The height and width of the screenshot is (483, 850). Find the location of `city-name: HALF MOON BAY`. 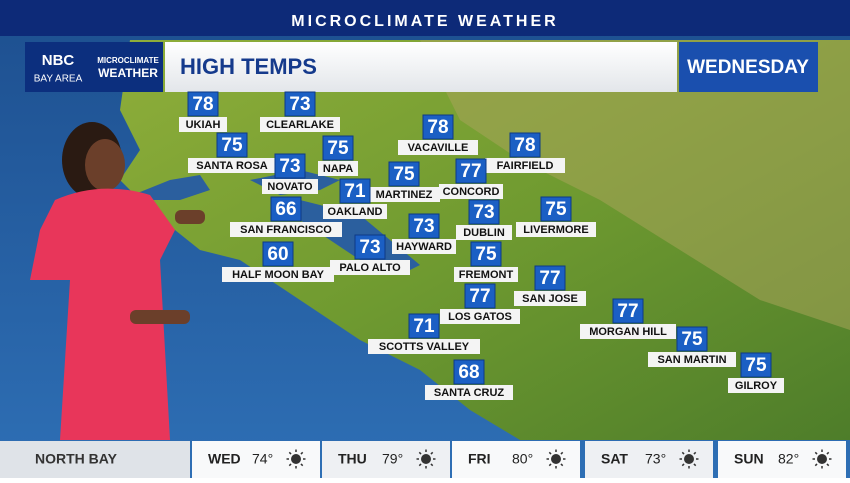

city-name: HALF MOON BAY is located at coordinates (278, 275).